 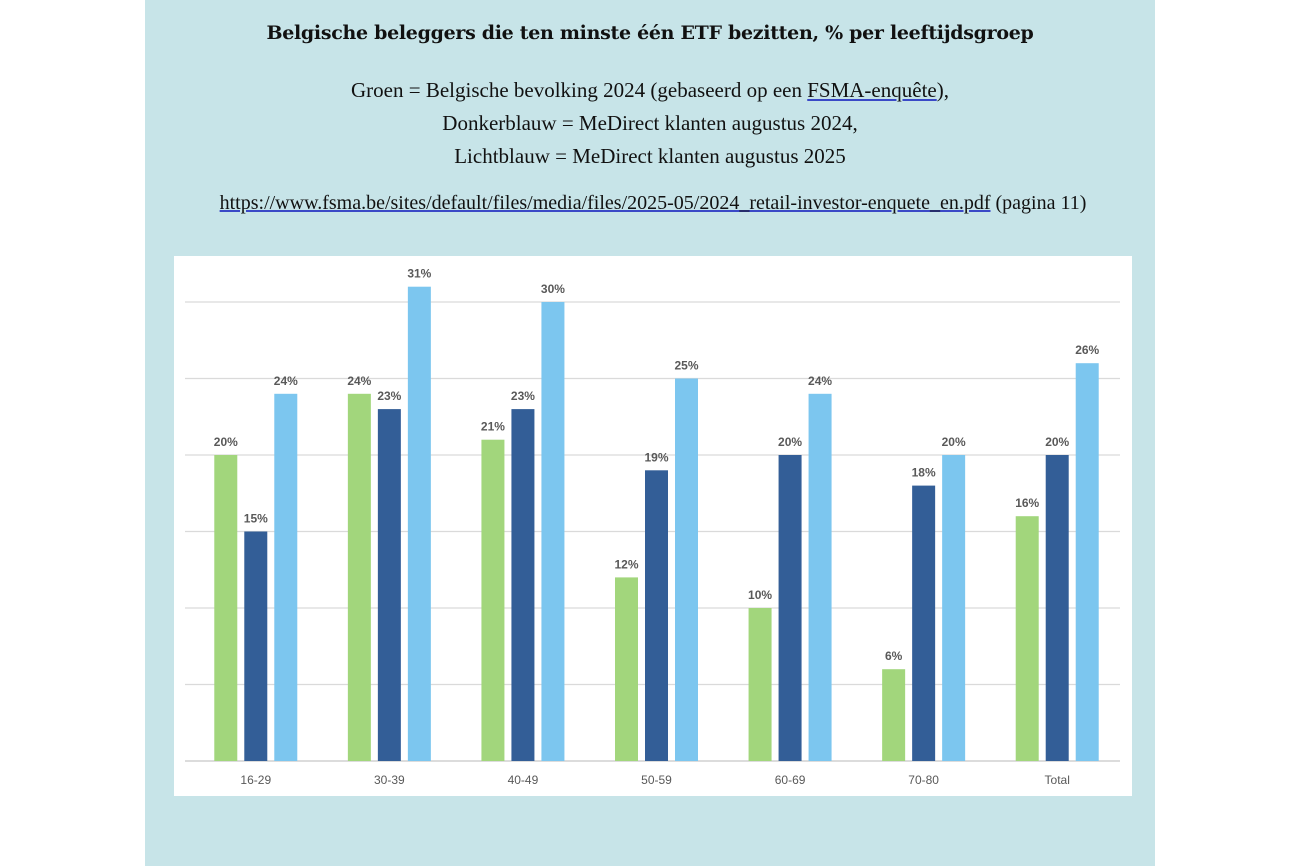 What do you see at coordinates (389, 780) in the screenshot?
I see `x-tick-30-39: 30-39` at bounding box center [389, 780].